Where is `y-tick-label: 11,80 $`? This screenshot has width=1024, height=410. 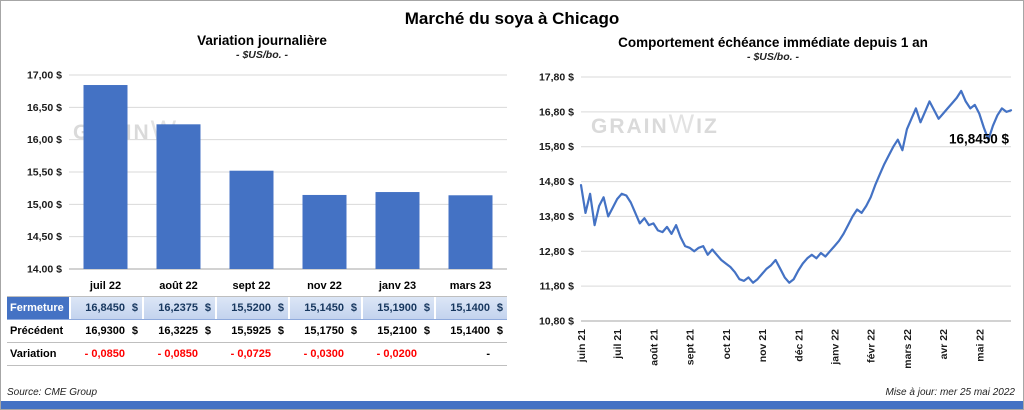
y-tick-label: 11,80 $ is located at coordinates (557, 287).